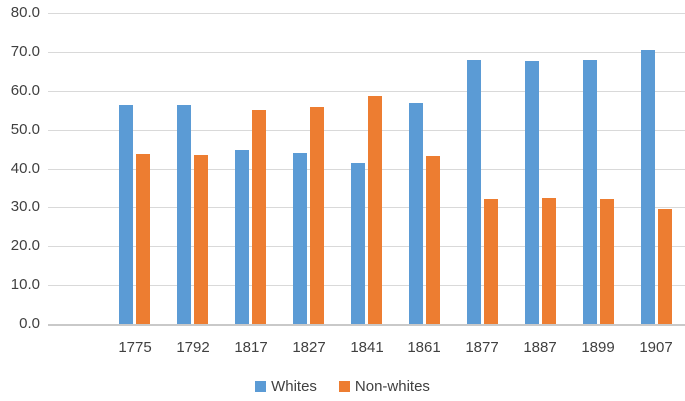 The width and height of the screenshot is (685, 401). Describe the element at coordinates (366, 52) in the screenshot. I see `gridline-70.0` at that location.